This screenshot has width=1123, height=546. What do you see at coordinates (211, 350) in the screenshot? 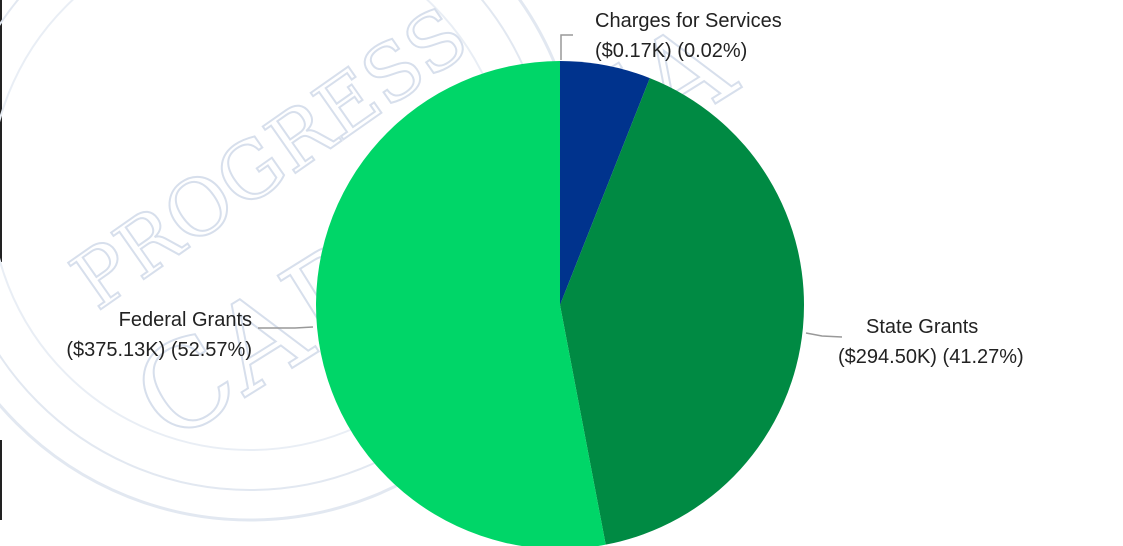
I see `label-federal-percent: (52.57%)` at bounding box center [211, 350].